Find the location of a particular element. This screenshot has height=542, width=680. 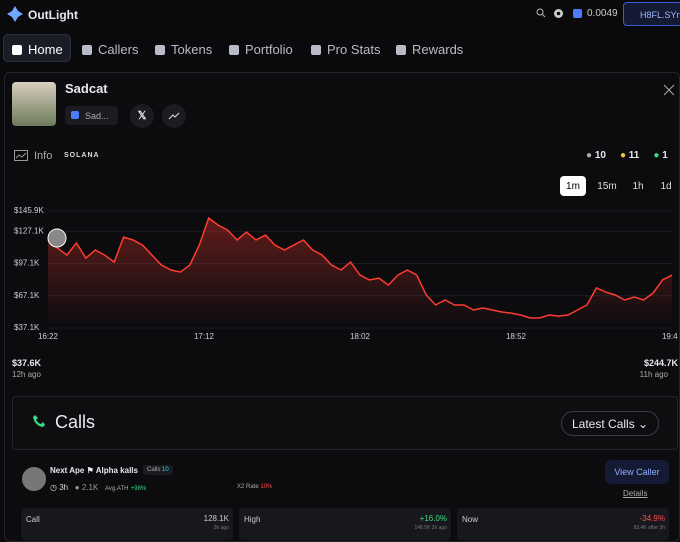

nav-item: Portfolio is located at coordinates (261, 49).